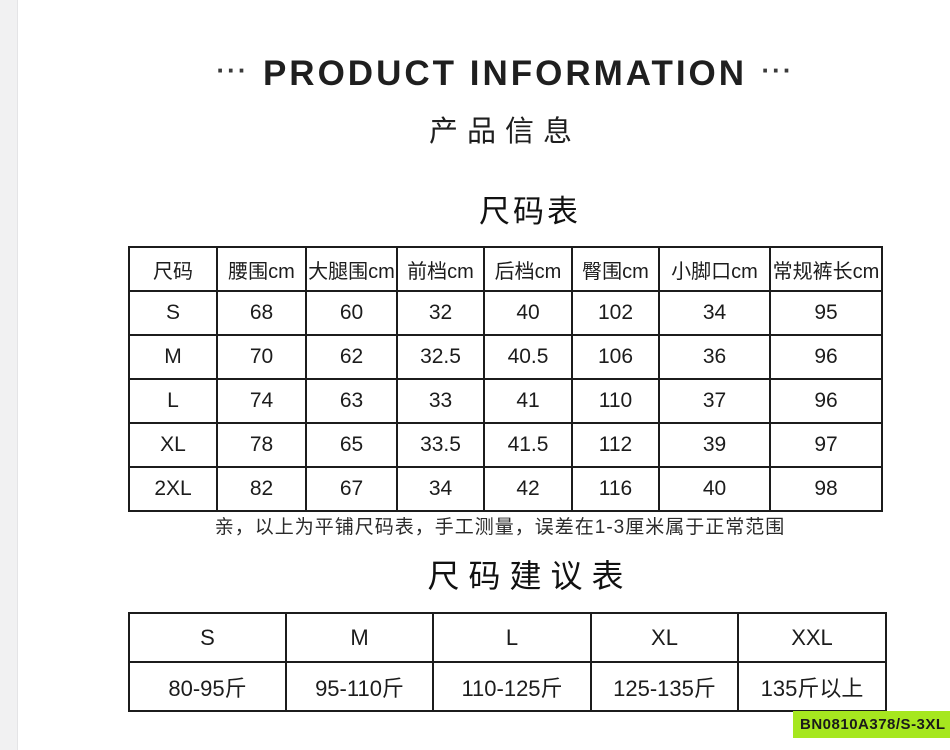  What do you see at coordinates (871, 724) in the screenshot?
I see `product-code-badge: BN0810A378/S-3XL` at bounding box center [871, 724].